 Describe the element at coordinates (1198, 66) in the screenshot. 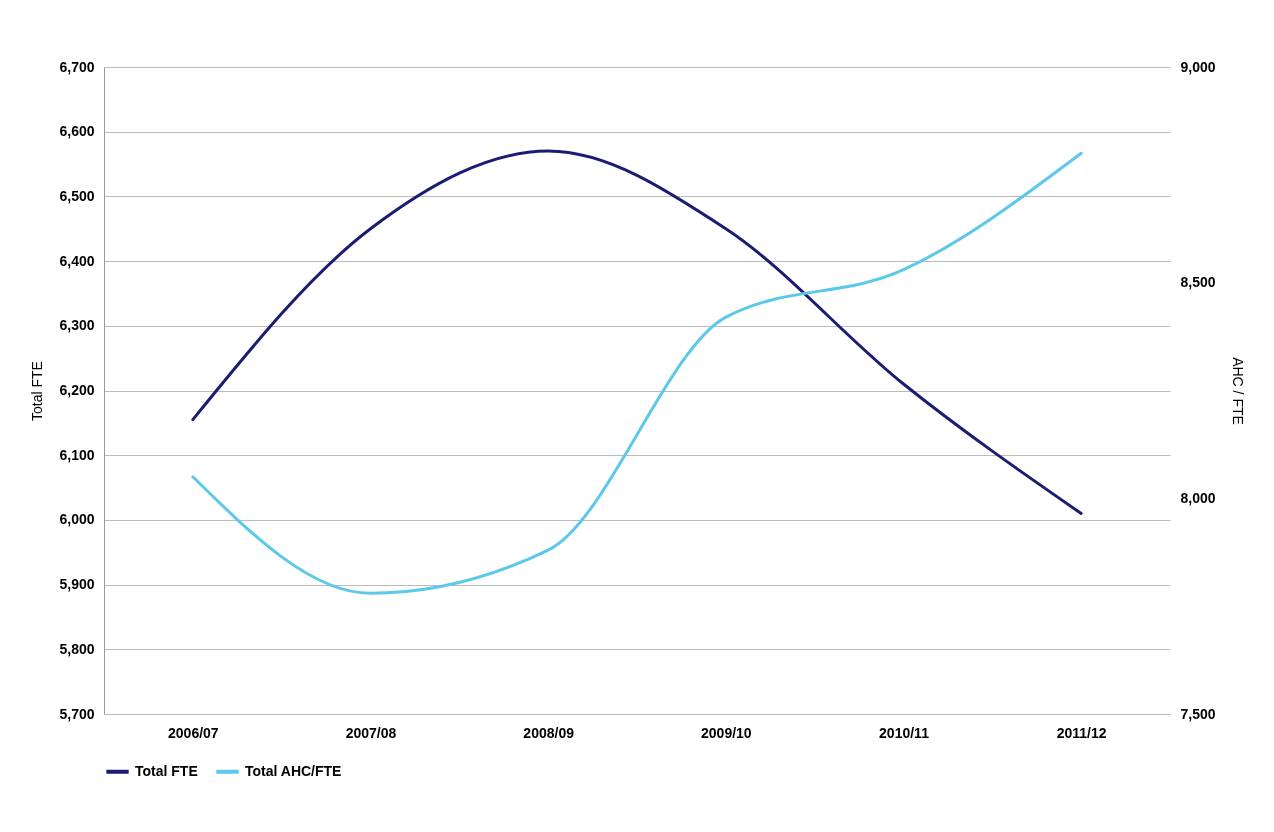

I see `y2-tick-label: 9,000` at that location.